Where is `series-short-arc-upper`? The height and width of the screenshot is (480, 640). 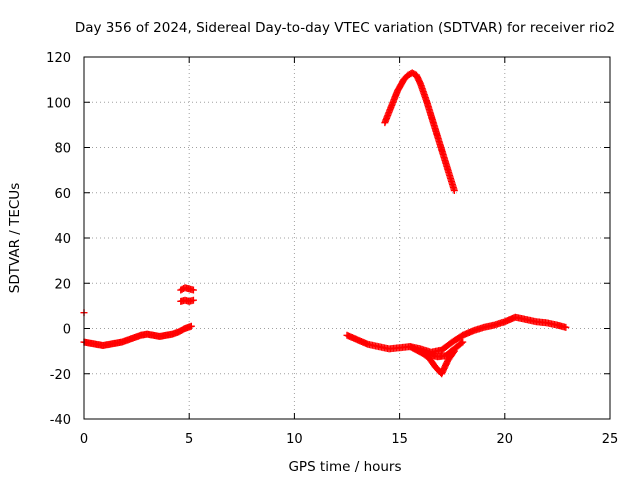
series-short-arc-upper is located at coordinates (187, 289).